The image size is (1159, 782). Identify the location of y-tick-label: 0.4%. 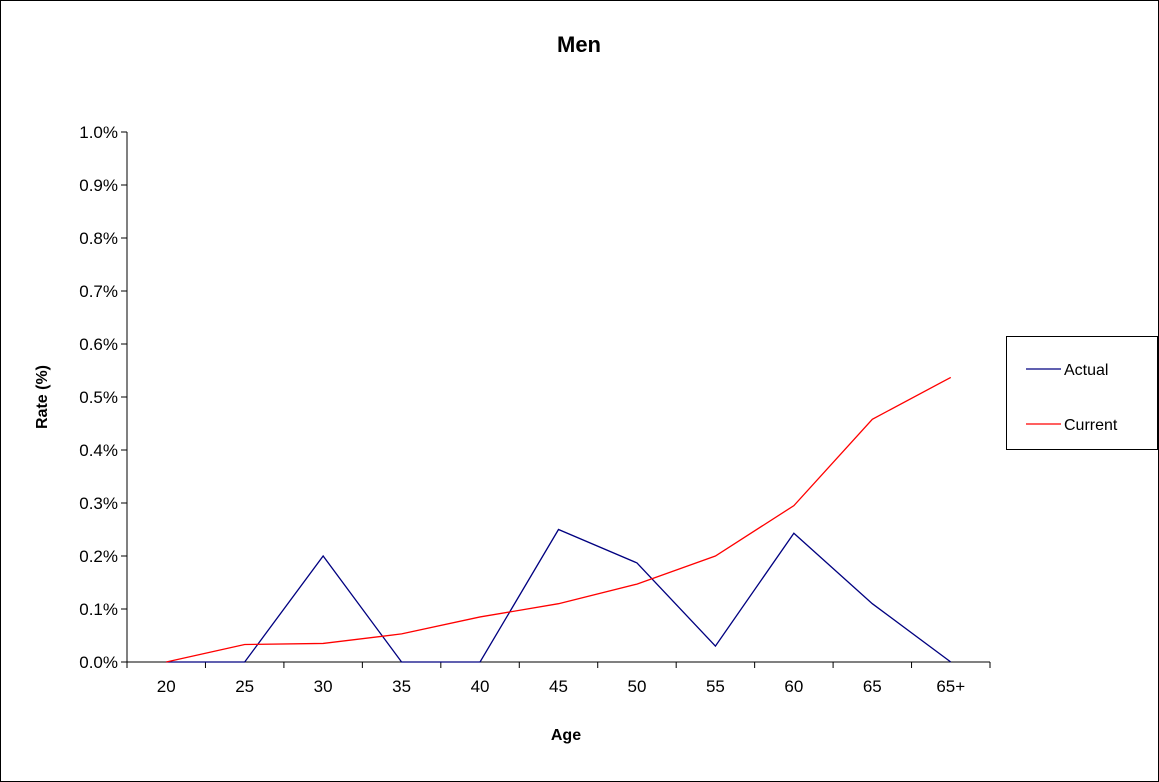
(98, 450).